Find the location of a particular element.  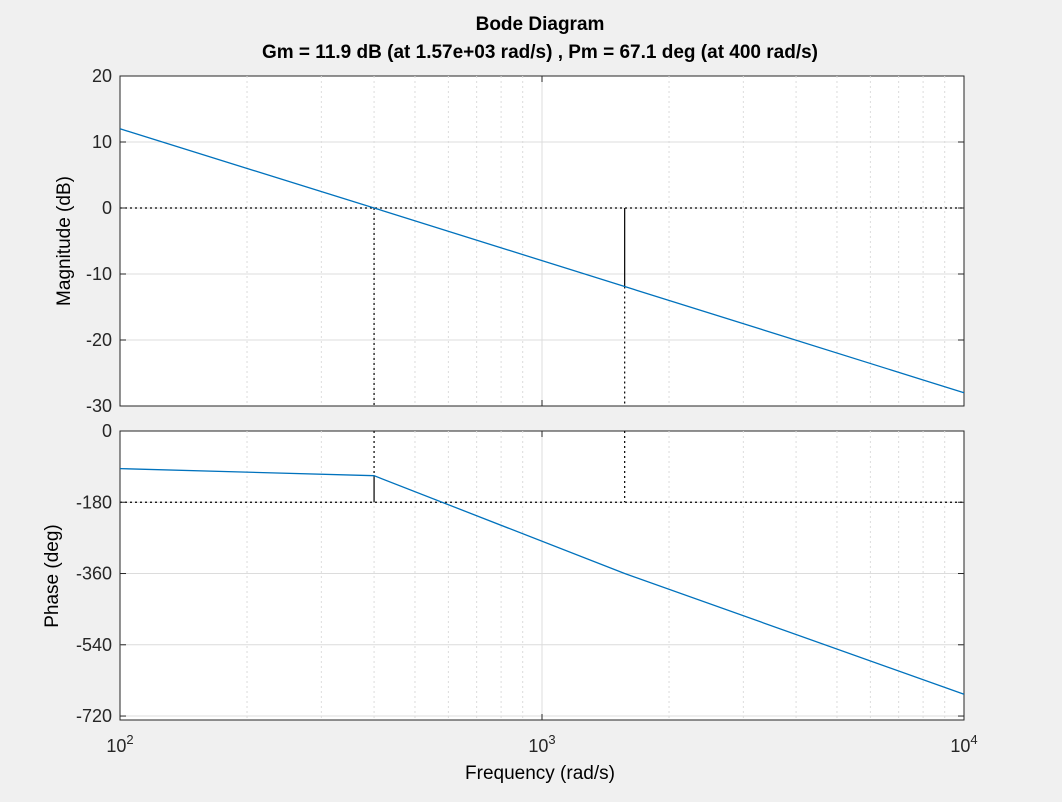

frequency-ticks: 10² 10³ 10⁴ is located at coordinates (541, 744).